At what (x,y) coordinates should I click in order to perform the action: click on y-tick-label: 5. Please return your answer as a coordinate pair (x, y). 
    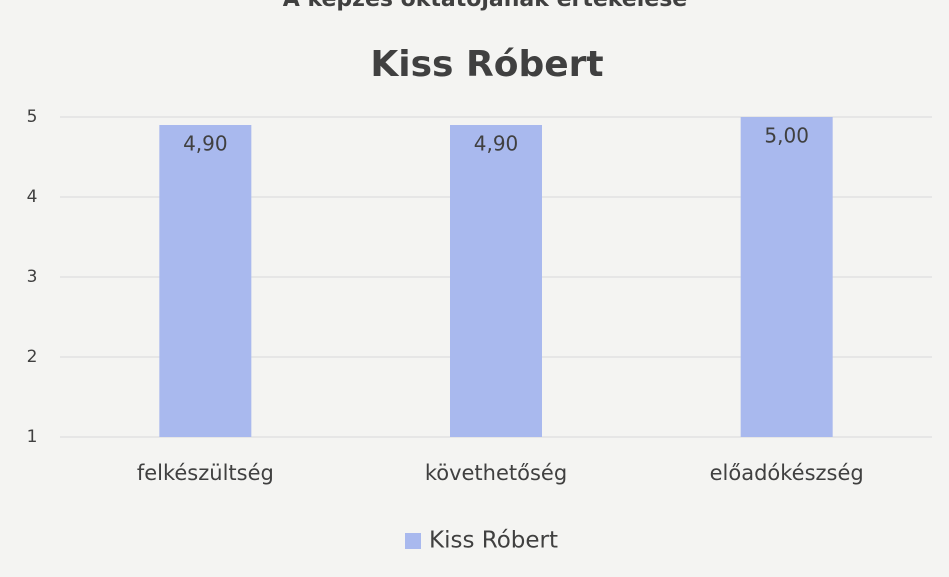
    Looking at the image, I should click on (32, 117).